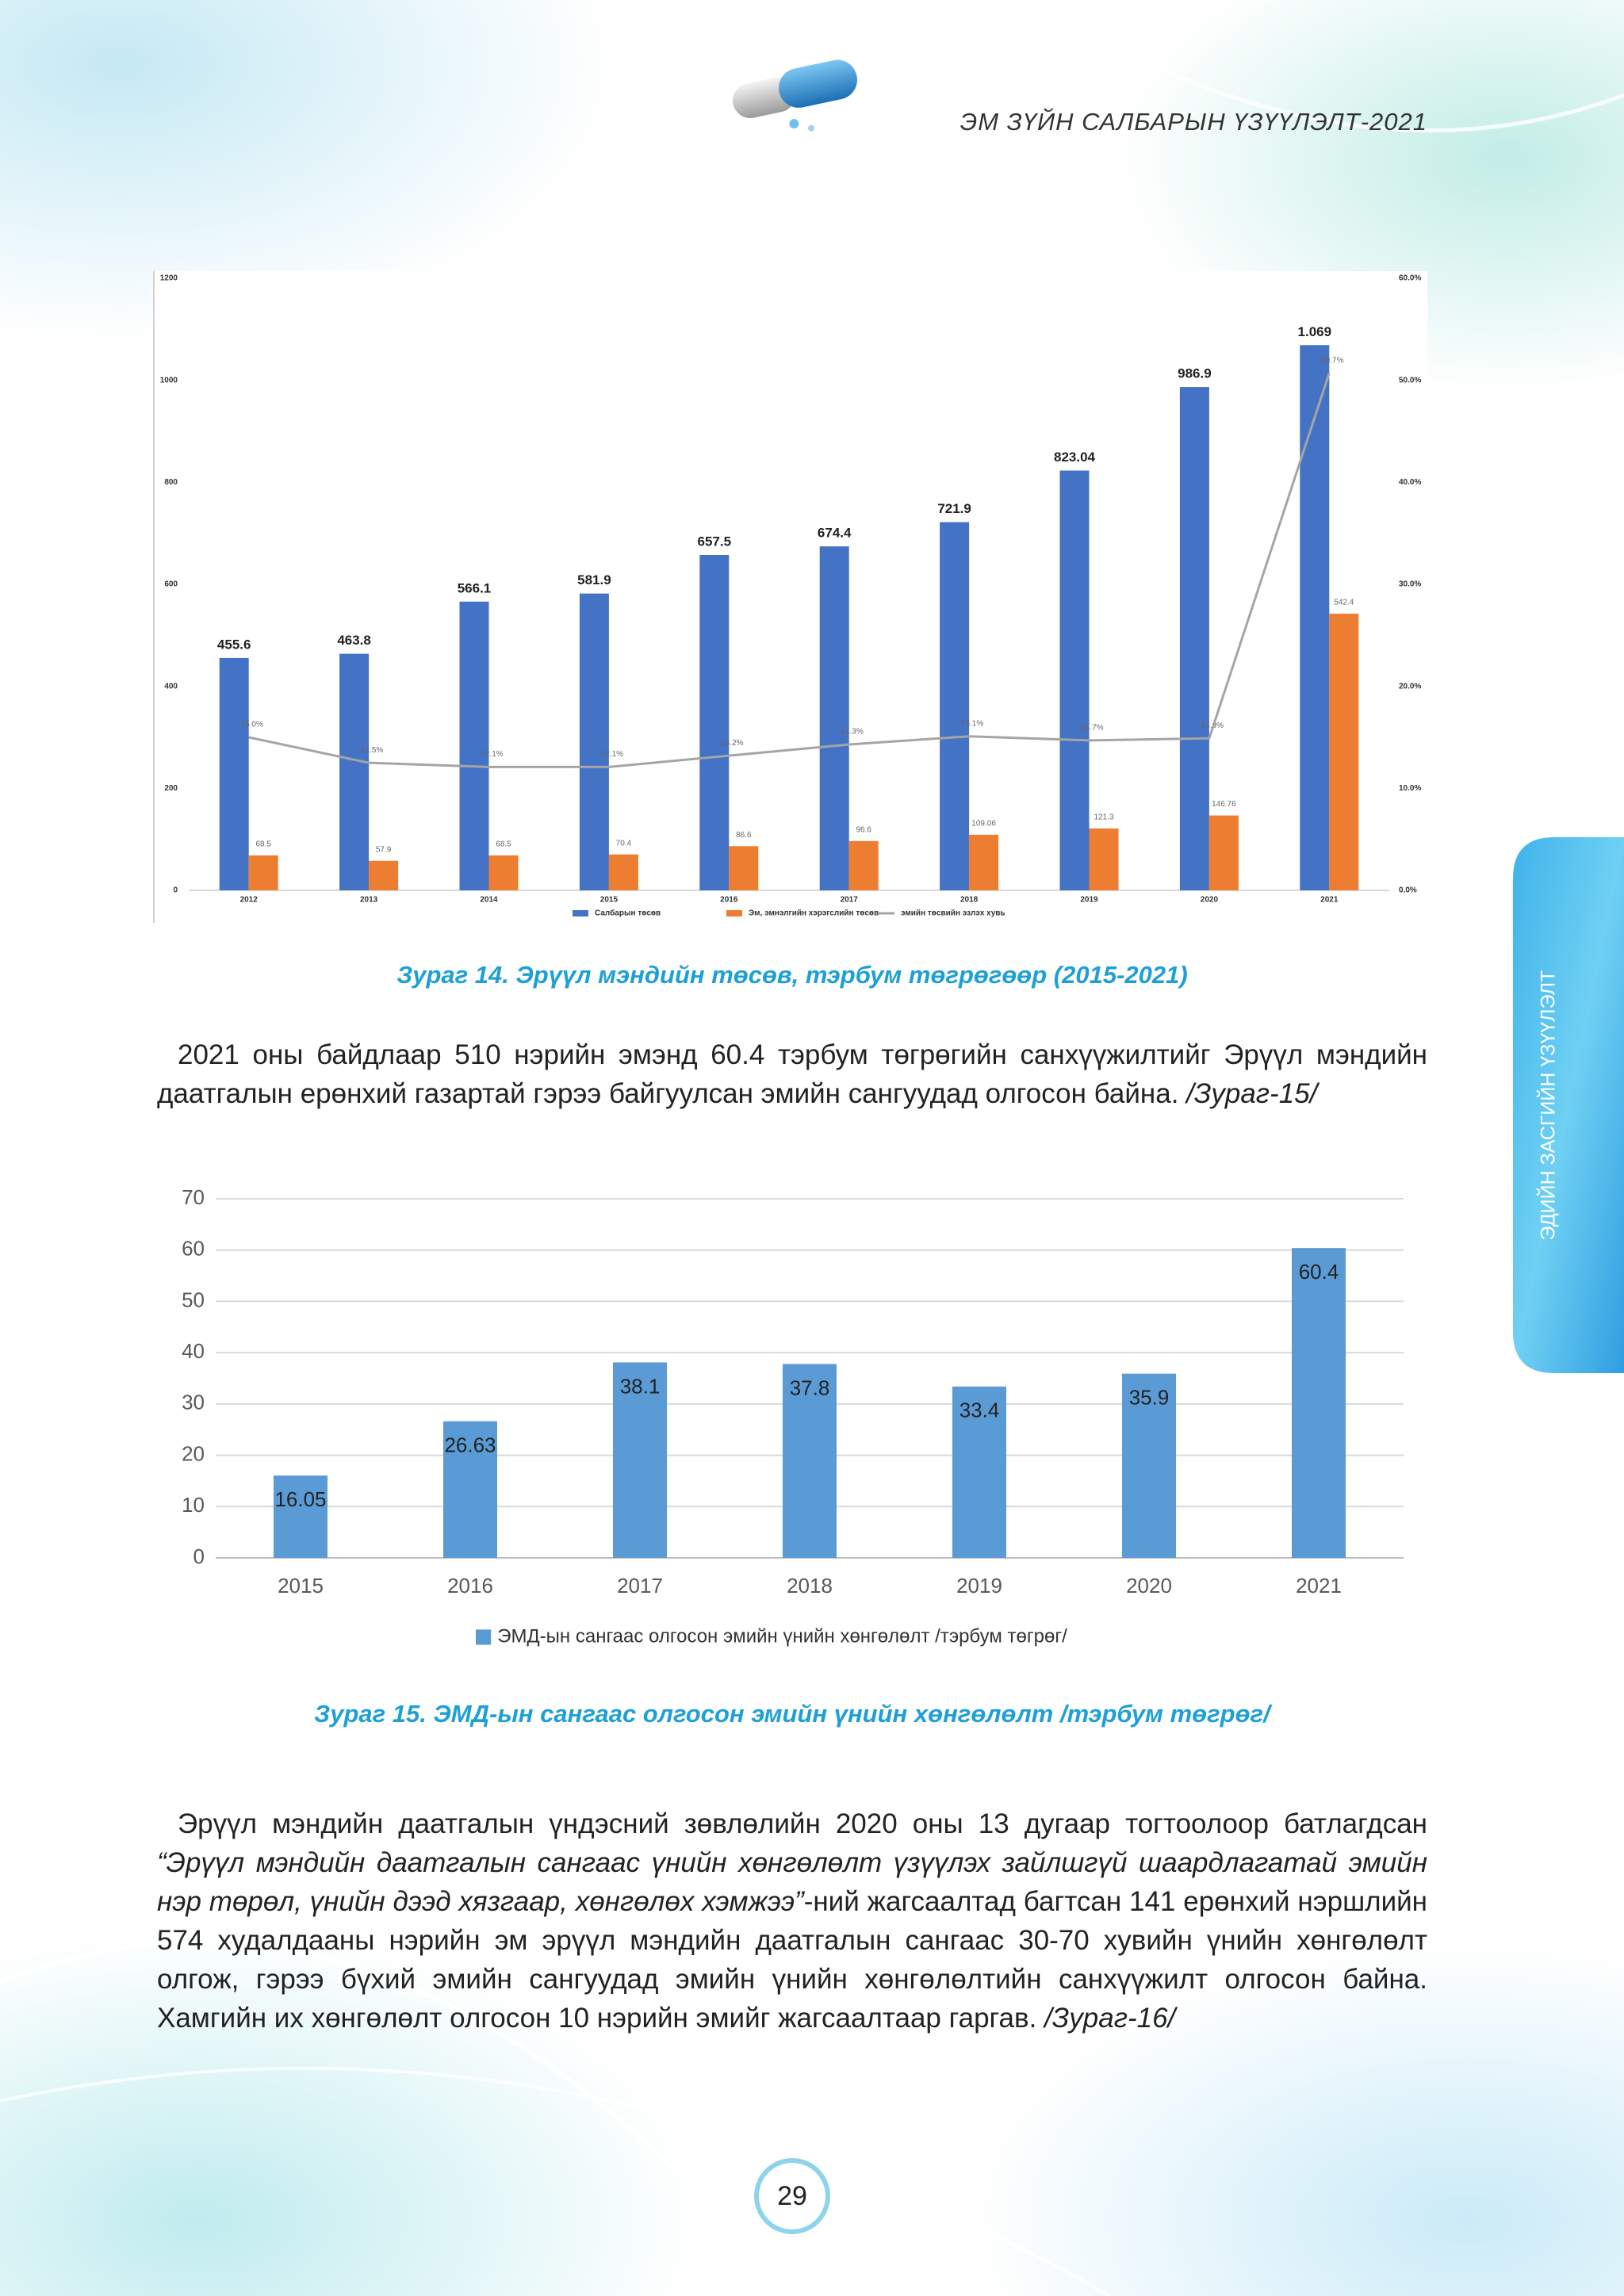  Describe the element at coordinates (1410, 584) in the screenshot. I see `y2-tick-label: 30.0%` at that location.